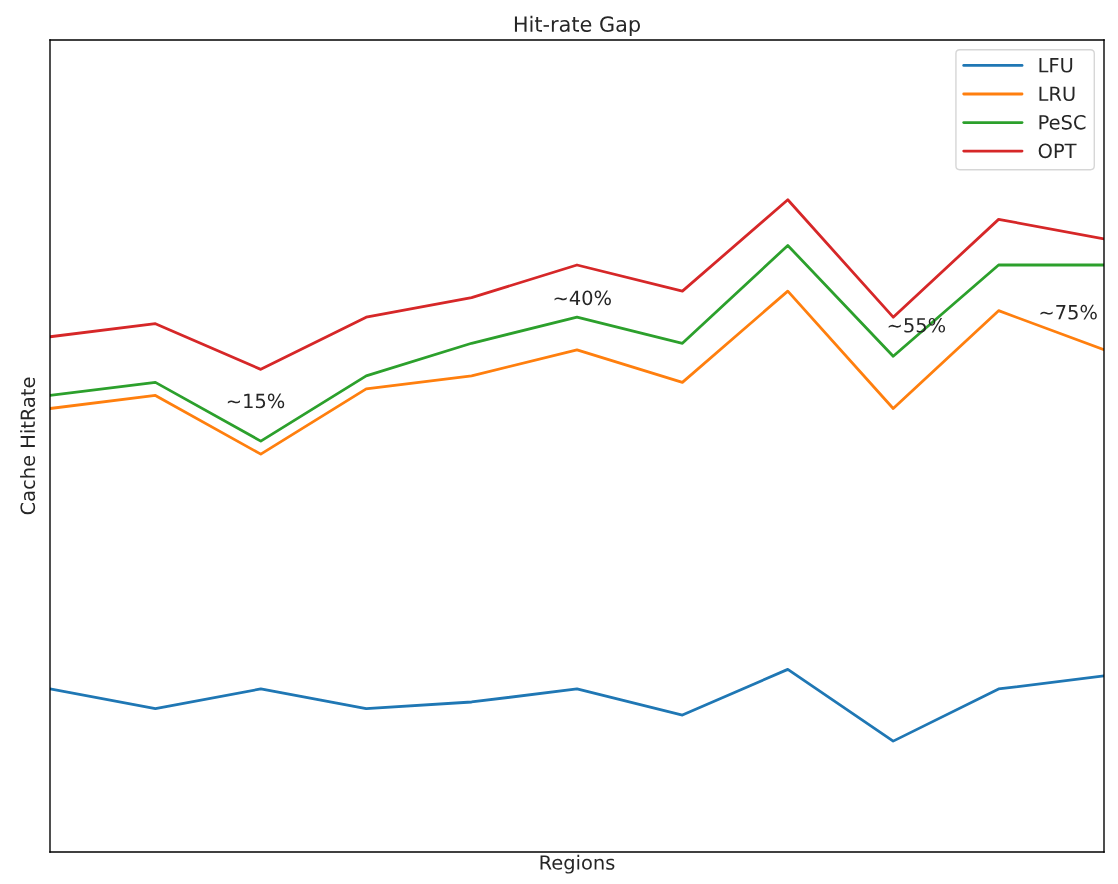 Image resolution: width=1118 pixels, height=884 pixels. What do you see at coordinates (256, 401) in the screenshot?
I see `annotation: ~15%` at bounding box center [256, 401].